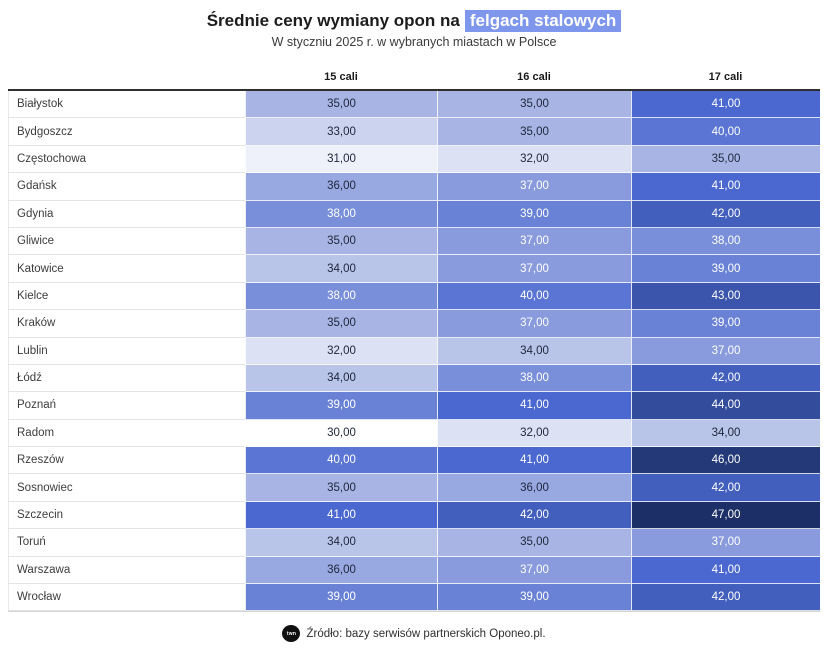  Describe the element at coordinates (725, 461) in the screenshot. I see `price-cell: 46,00` at that location.